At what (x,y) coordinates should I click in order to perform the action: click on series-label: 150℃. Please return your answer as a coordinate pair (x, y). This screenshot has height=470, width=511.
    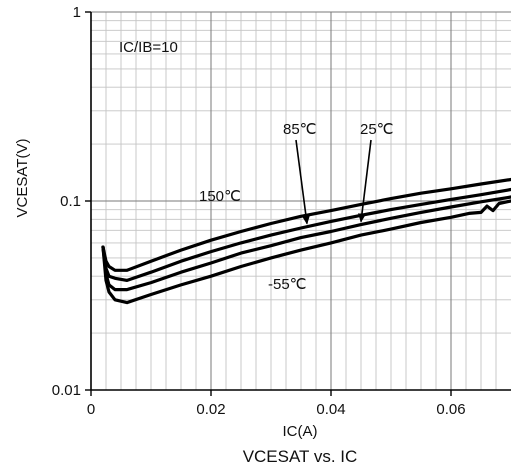
    Looking at the image, I should click on (220, 196).